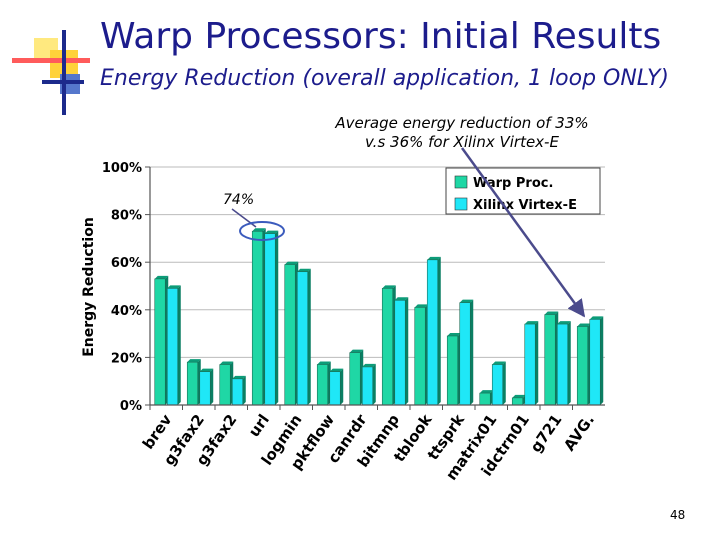 Image resolution: width=720 pixels, height=540 pixels. I want to click on page-number: 48, so click(678, 515).